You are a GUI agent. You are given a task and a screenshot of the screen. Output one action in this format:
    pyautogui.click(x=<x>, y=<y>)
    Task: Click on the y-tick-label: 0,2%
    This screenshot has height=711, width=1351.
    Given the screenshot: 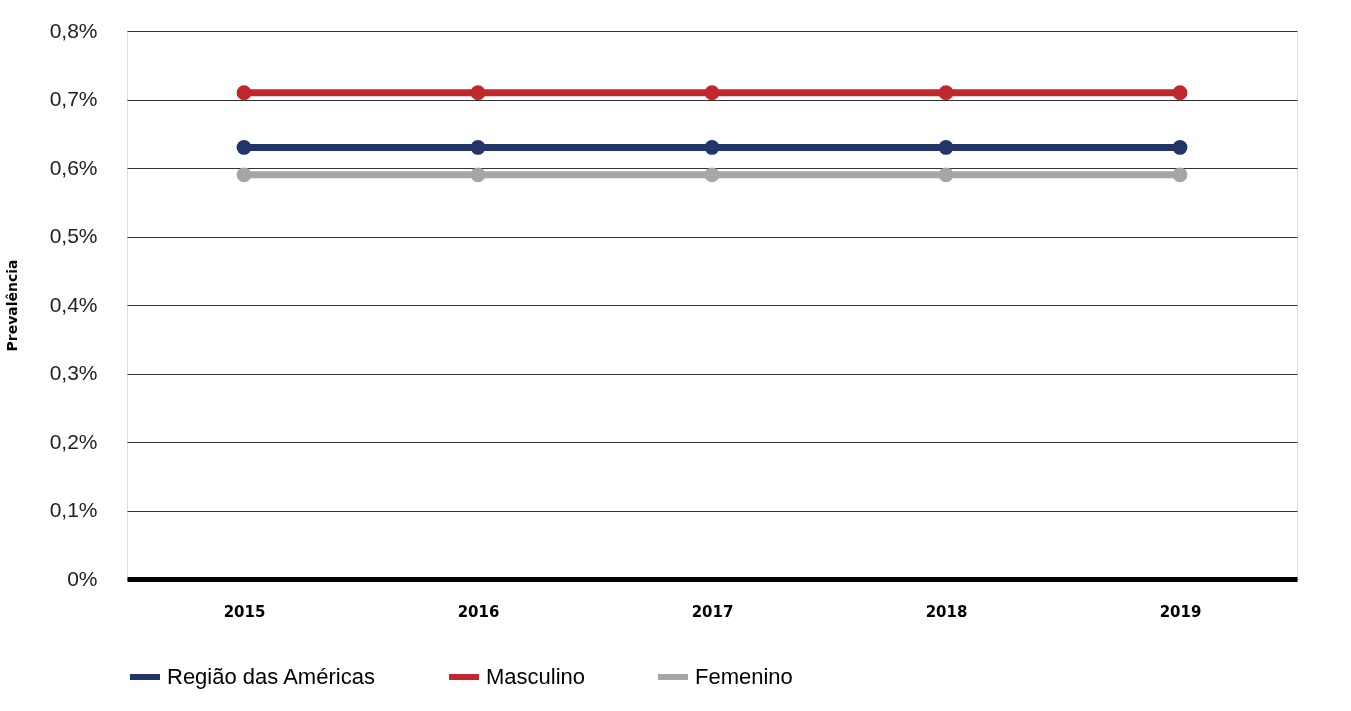 What is the action you would take?
    pyautogui.click(x=73, y=441)
    